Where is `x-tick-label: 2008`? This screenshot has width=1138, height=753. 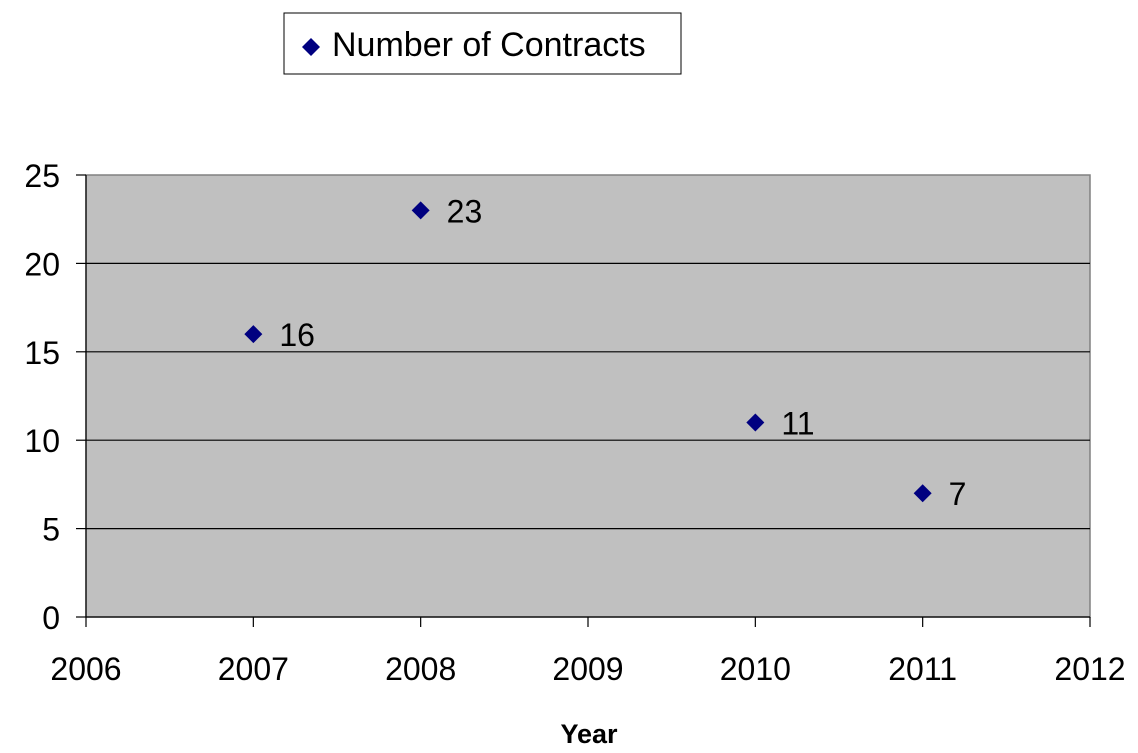
x-tick-label: 2008 is located at coordinates (420, 669).